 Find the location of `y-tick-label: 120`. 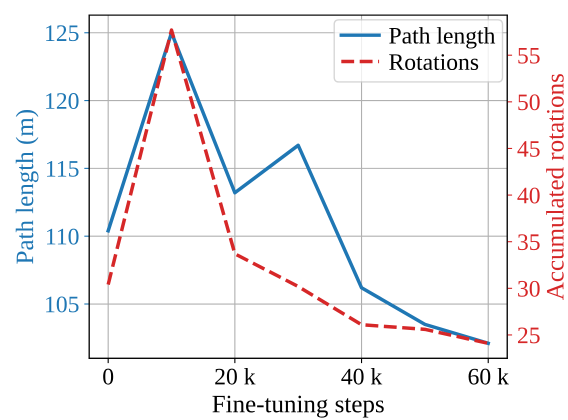

y-tick-label: 120 is located at coordinates (62, 101).